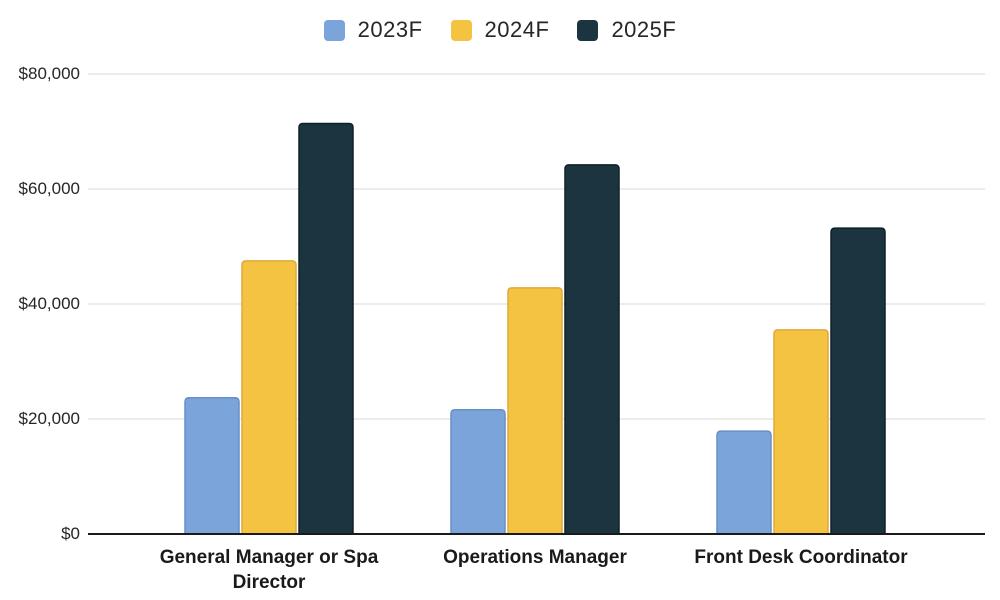 This screenshot has width=1000, height=600. Describe the element at coordinates (644, 29) in the screenshot. I see `legend-label-2025f: 2025F` at that location.